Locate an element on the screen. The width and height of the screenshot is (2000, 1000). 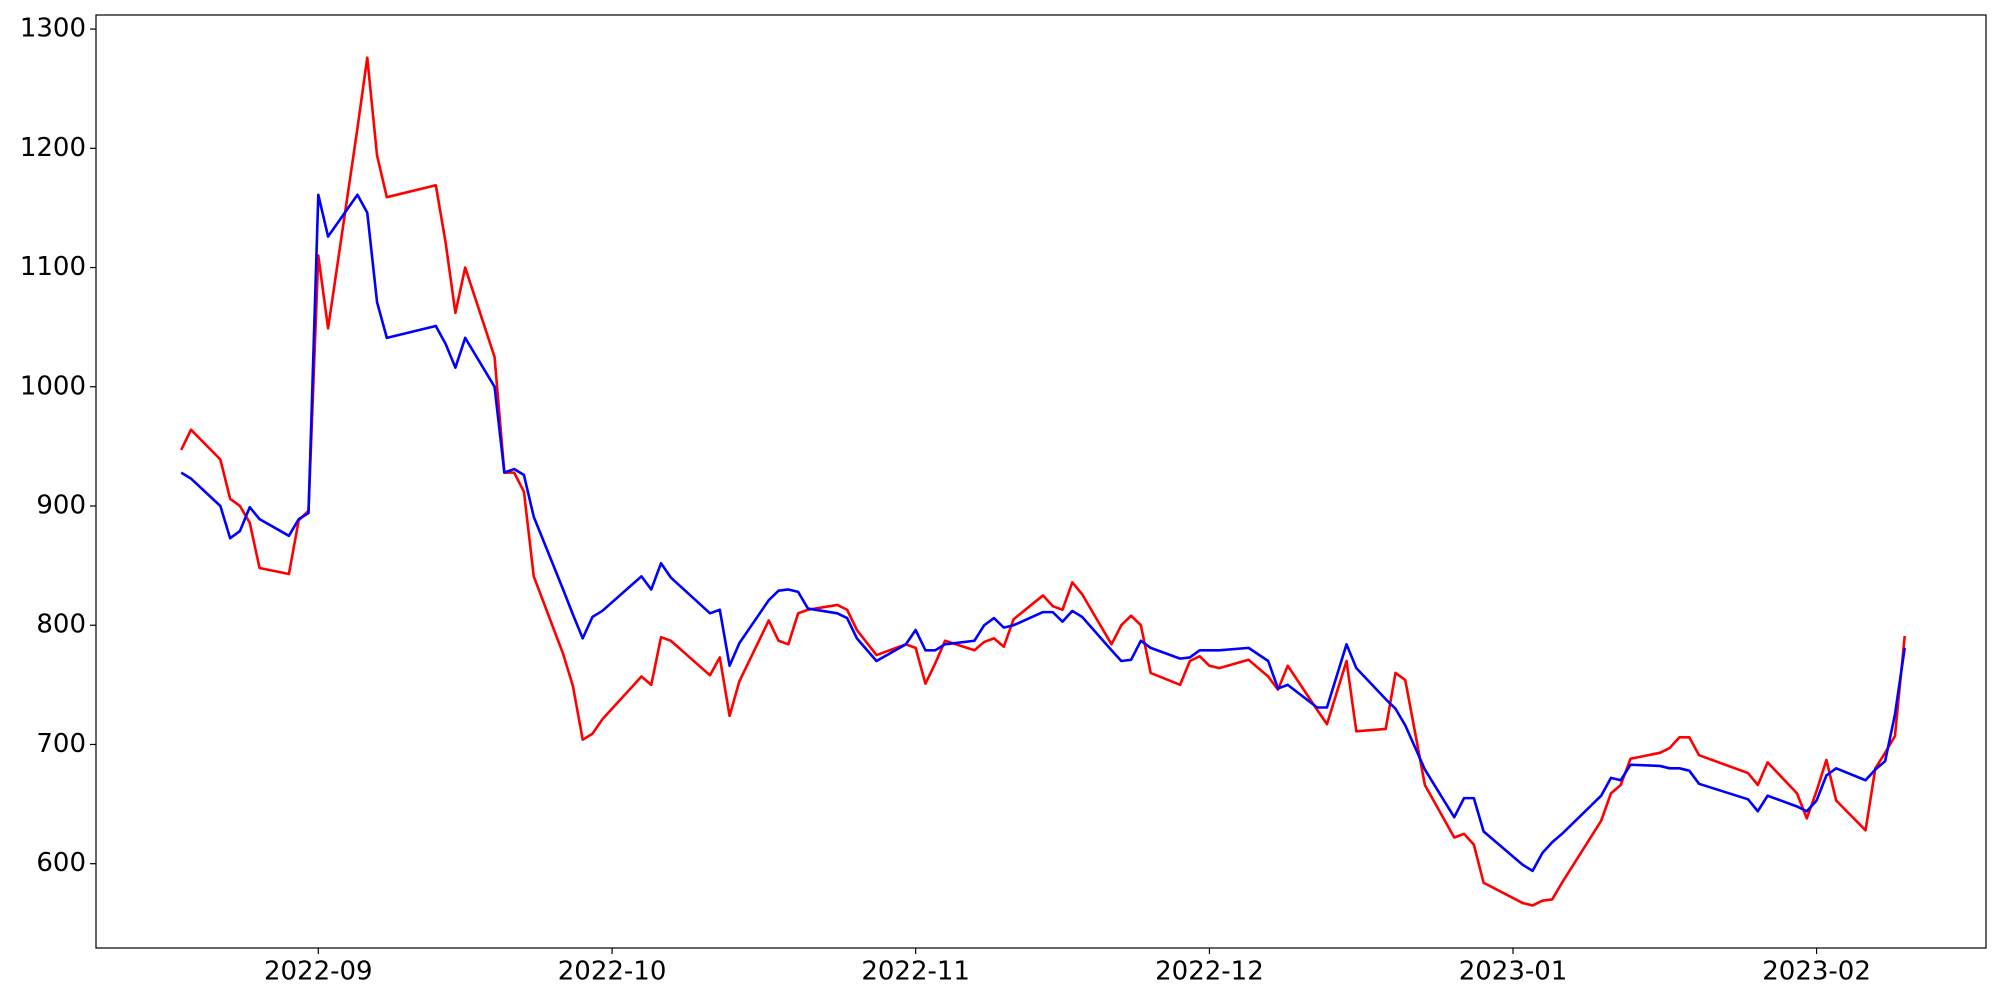
x-tick-label: 2022-09 is located at coordinates (318, 972).